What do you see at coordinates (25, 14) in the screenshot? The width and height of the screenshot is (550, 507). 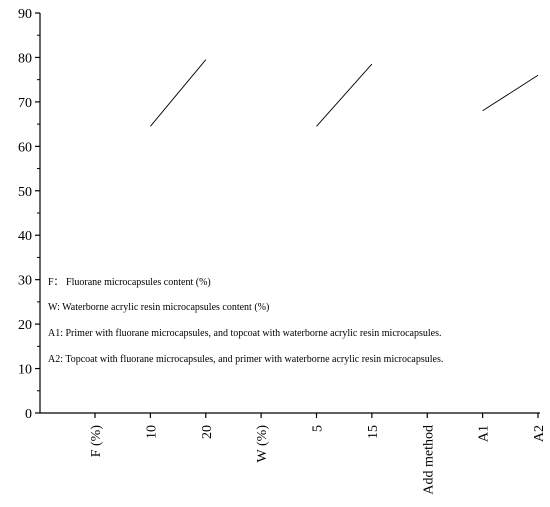 I see `y-tick-label: 90` at bounding box center [25, 14].